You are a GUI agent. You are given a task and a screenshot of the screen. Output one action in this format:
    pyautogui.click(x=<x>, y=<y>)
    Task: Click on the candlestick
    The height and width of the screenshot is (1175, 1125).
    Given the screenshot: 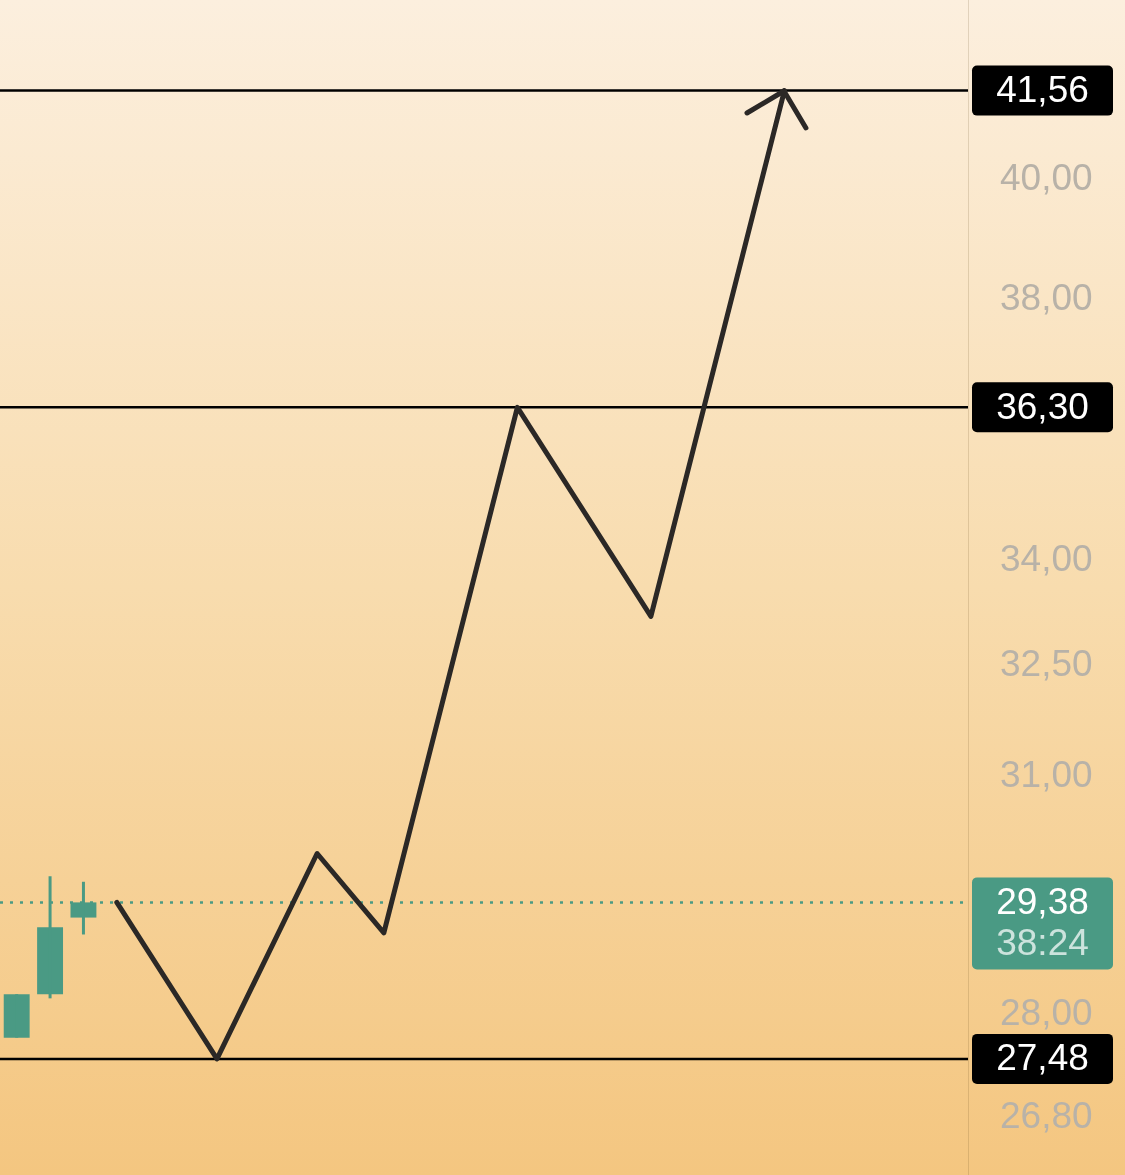 What is the action you would take?
    pyautogui.click(x=16, y=1016)
    